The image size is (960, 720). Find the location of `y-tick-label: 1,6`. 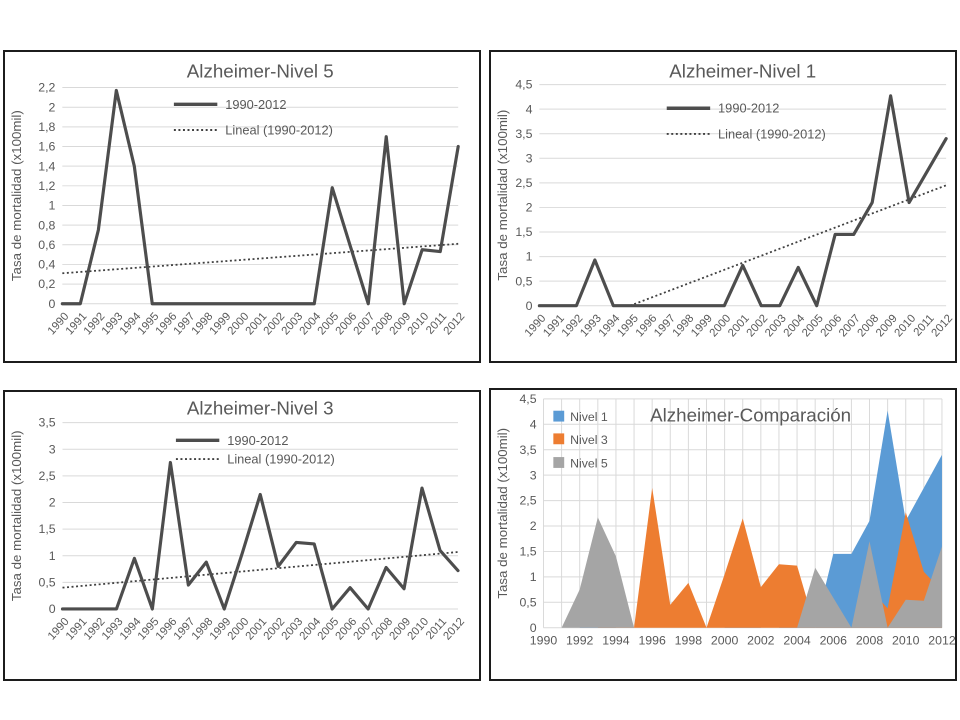

y-tick-label: 1,6 is located at coordinates (46, 147).